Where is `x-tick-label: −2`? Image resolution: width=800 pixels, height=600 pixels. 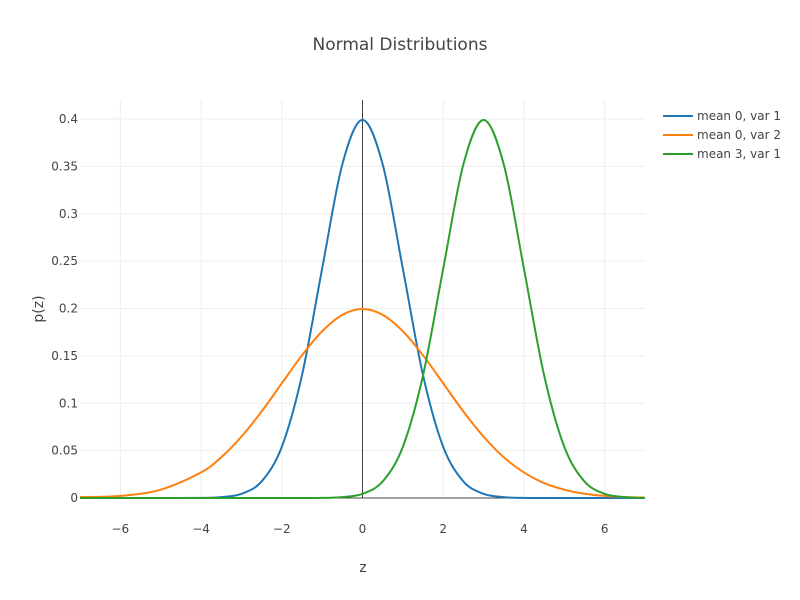
x-tick-label: −2 is located at coordinates (282, 529).